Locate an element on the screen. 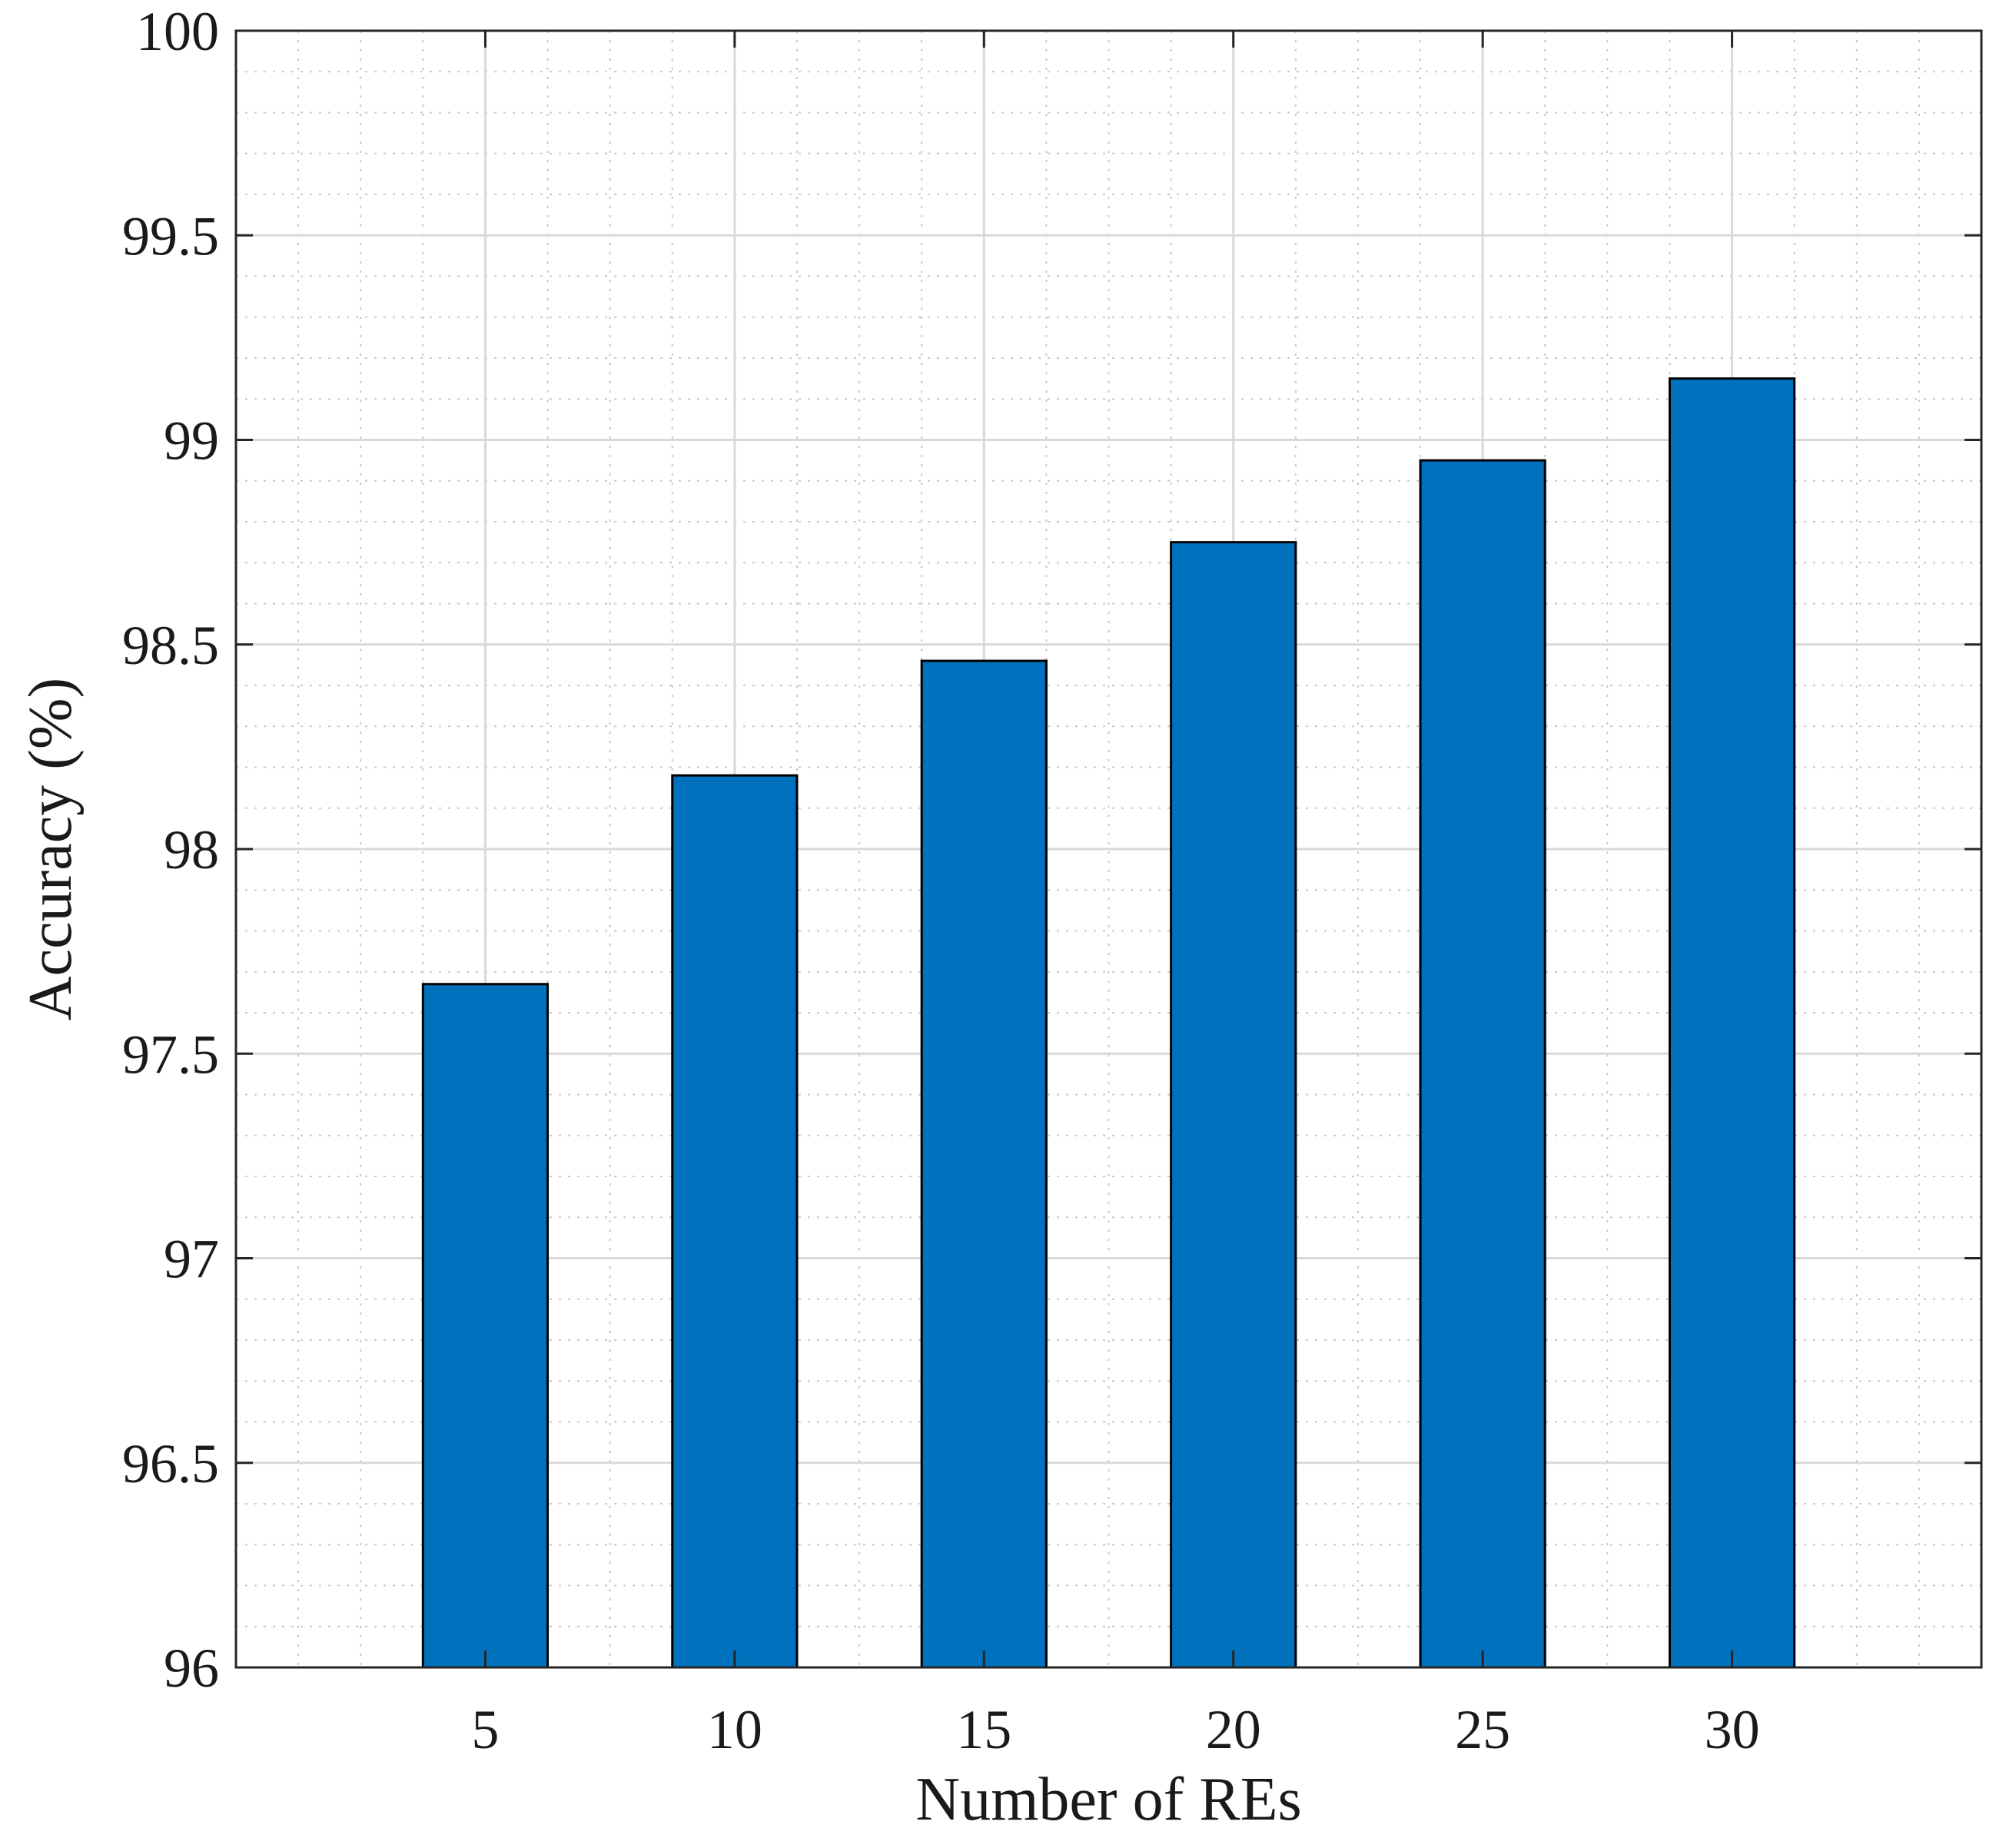  y-tick-label: 100 is located at coordinates (177, 31).